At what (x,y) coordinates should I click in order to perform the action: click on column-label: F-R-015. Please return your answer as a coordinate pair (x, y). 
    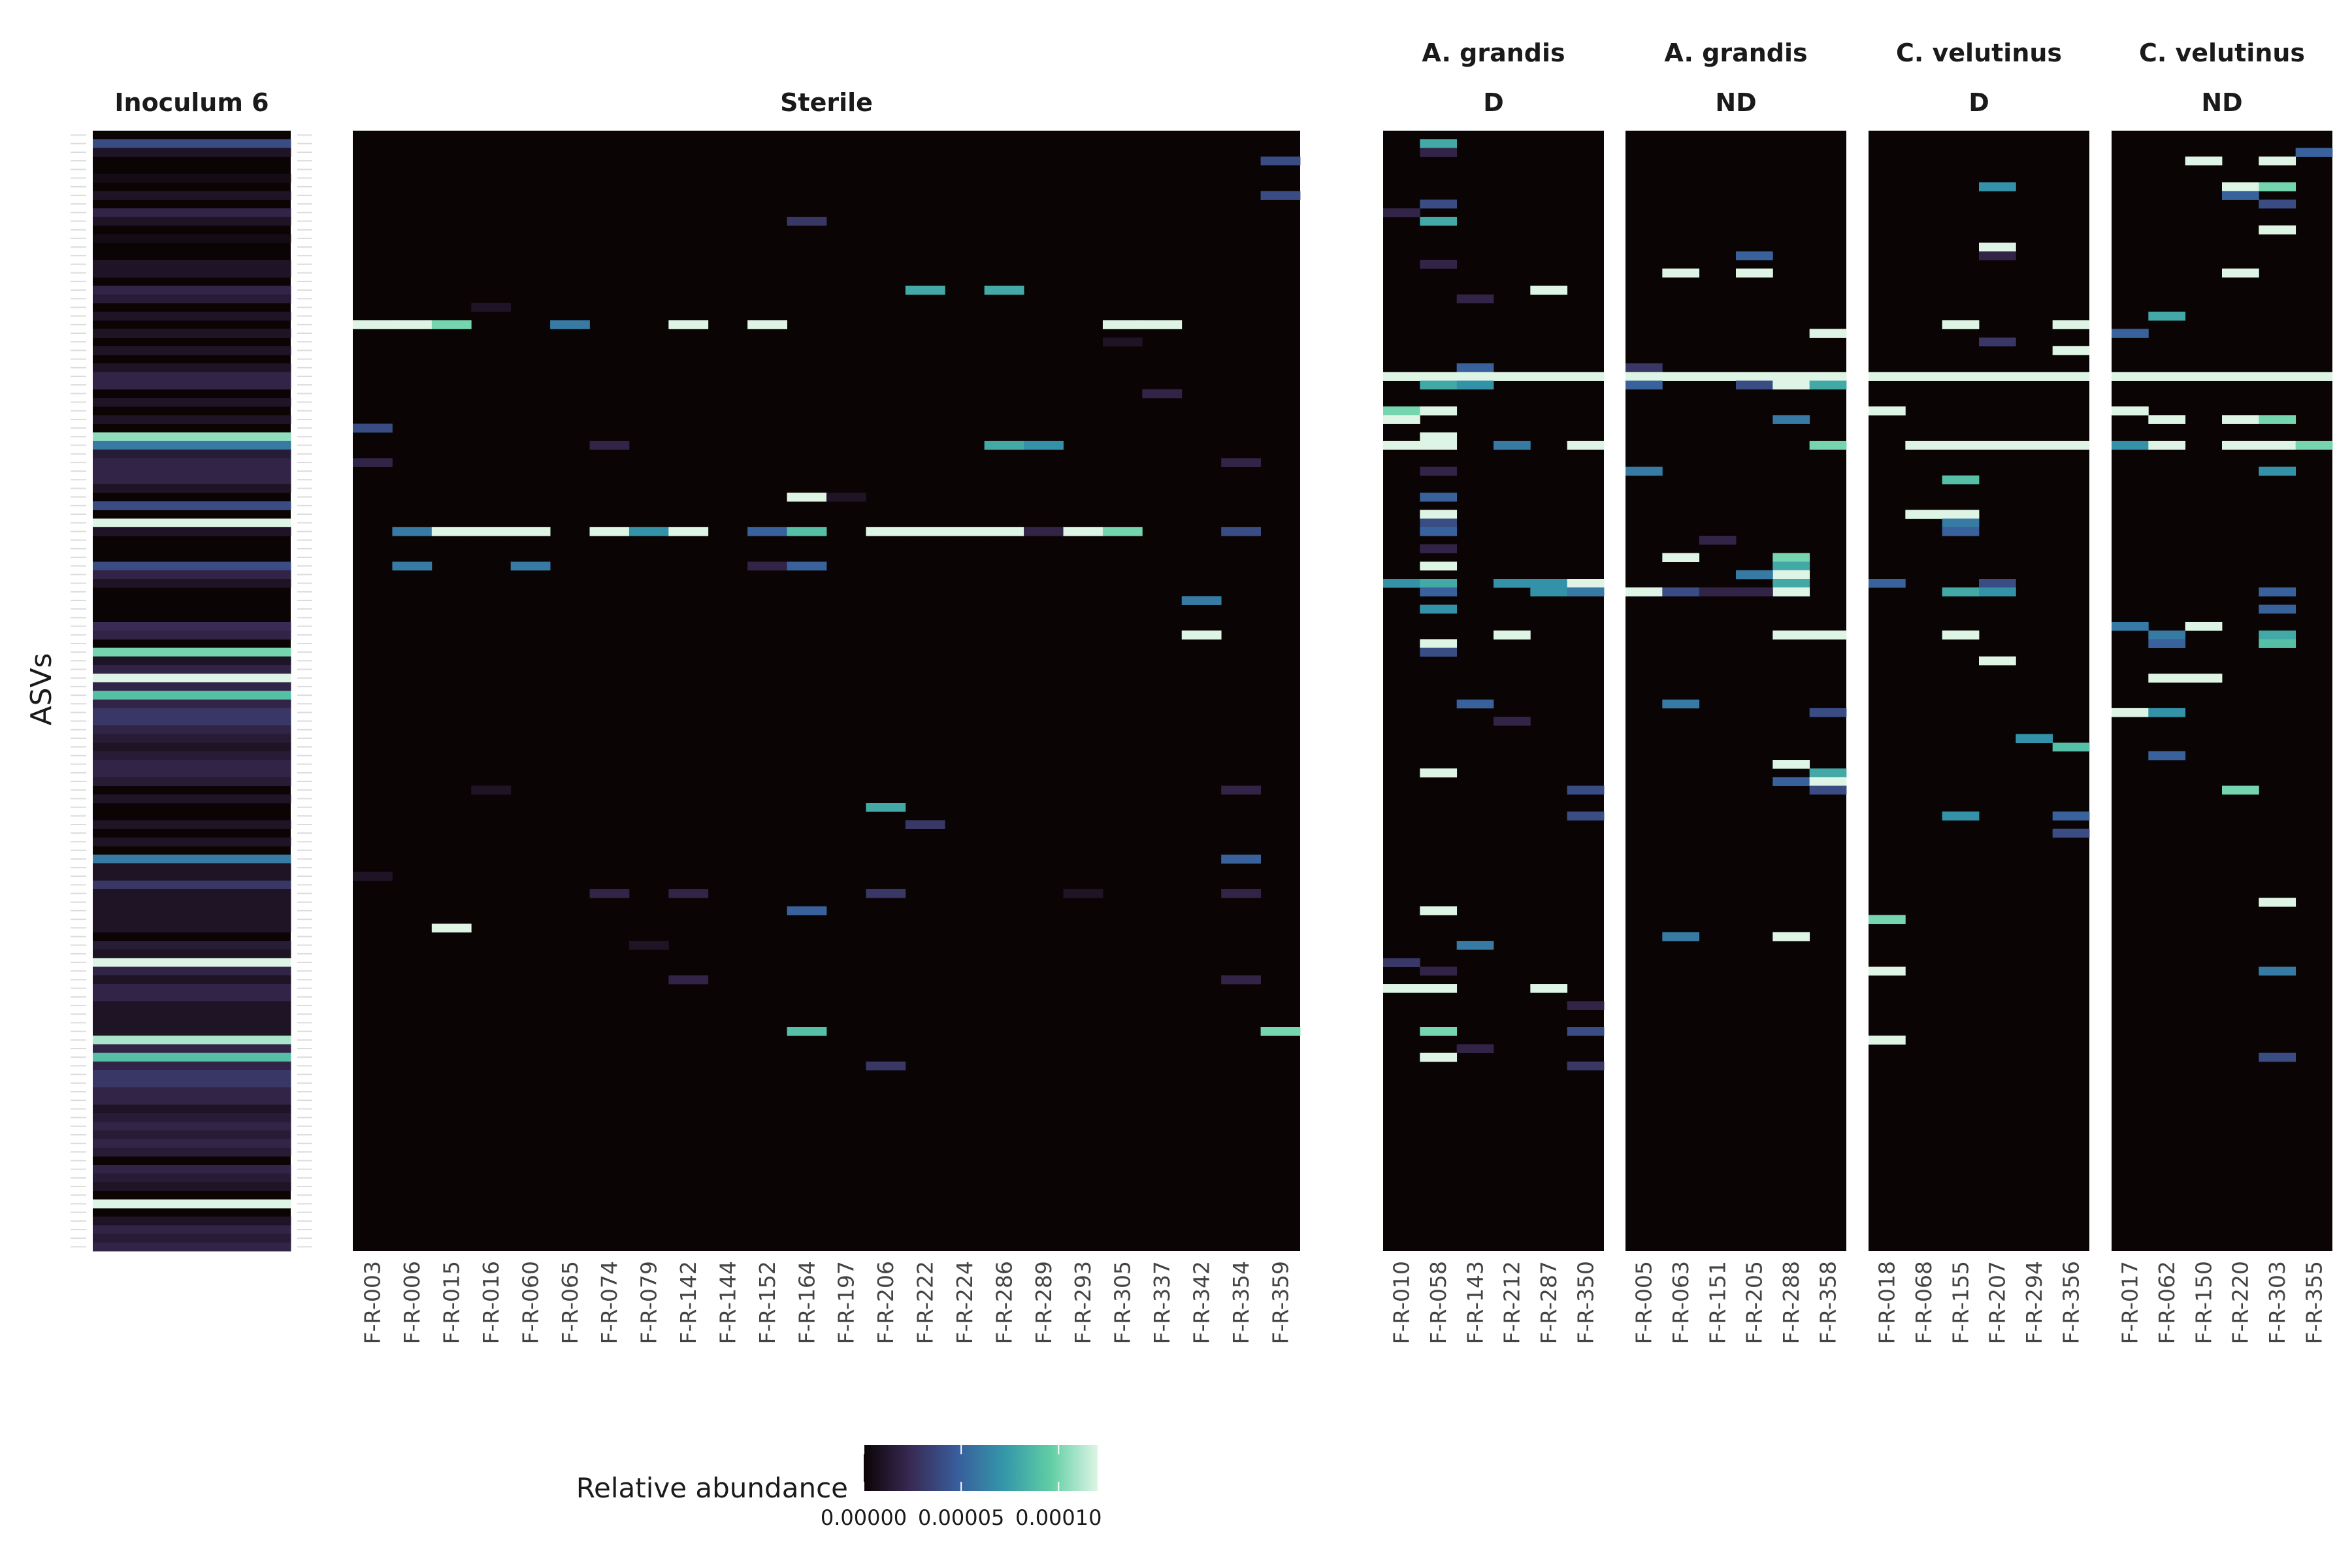
    Looking at the image, I should click on (452, 1302).